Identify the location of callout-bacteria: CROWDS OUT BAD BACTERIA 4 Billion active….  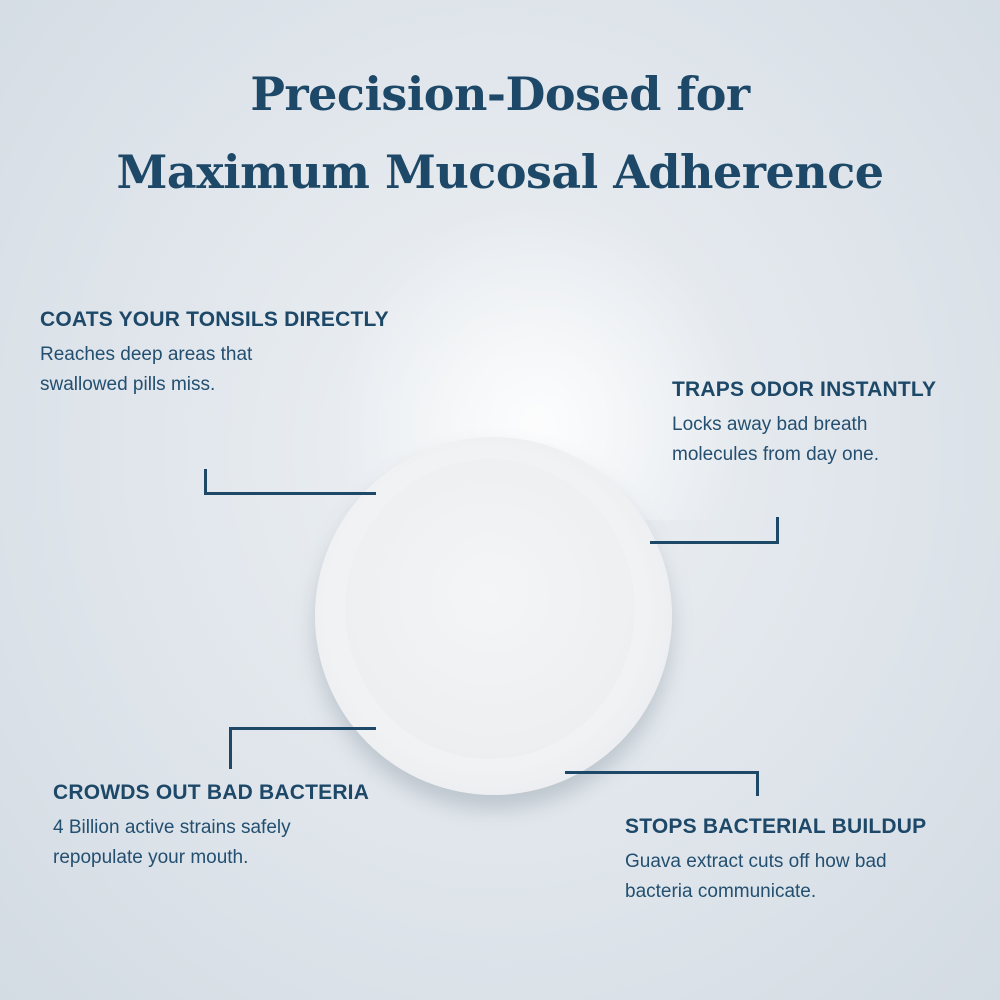
(211, 827).